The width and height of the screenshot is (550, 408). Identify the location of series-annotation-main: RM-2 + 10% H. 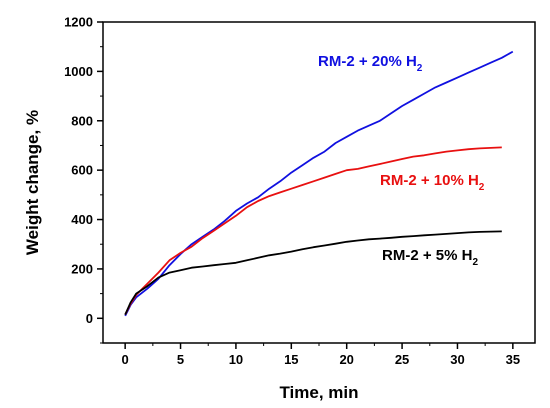
(429, 180).